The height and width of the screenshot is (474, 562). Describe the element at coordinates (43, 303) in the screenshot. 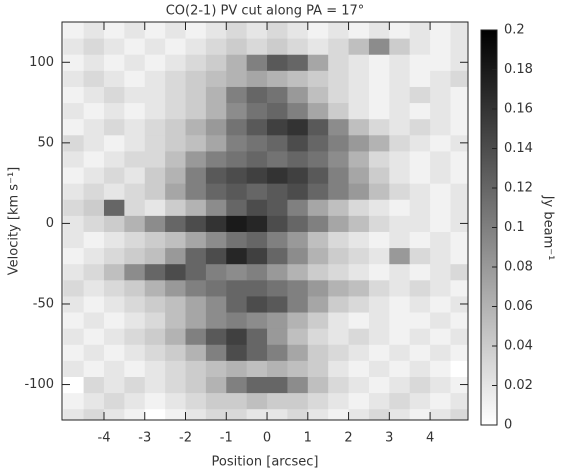

I see `y-tick-label: -50` at that location.